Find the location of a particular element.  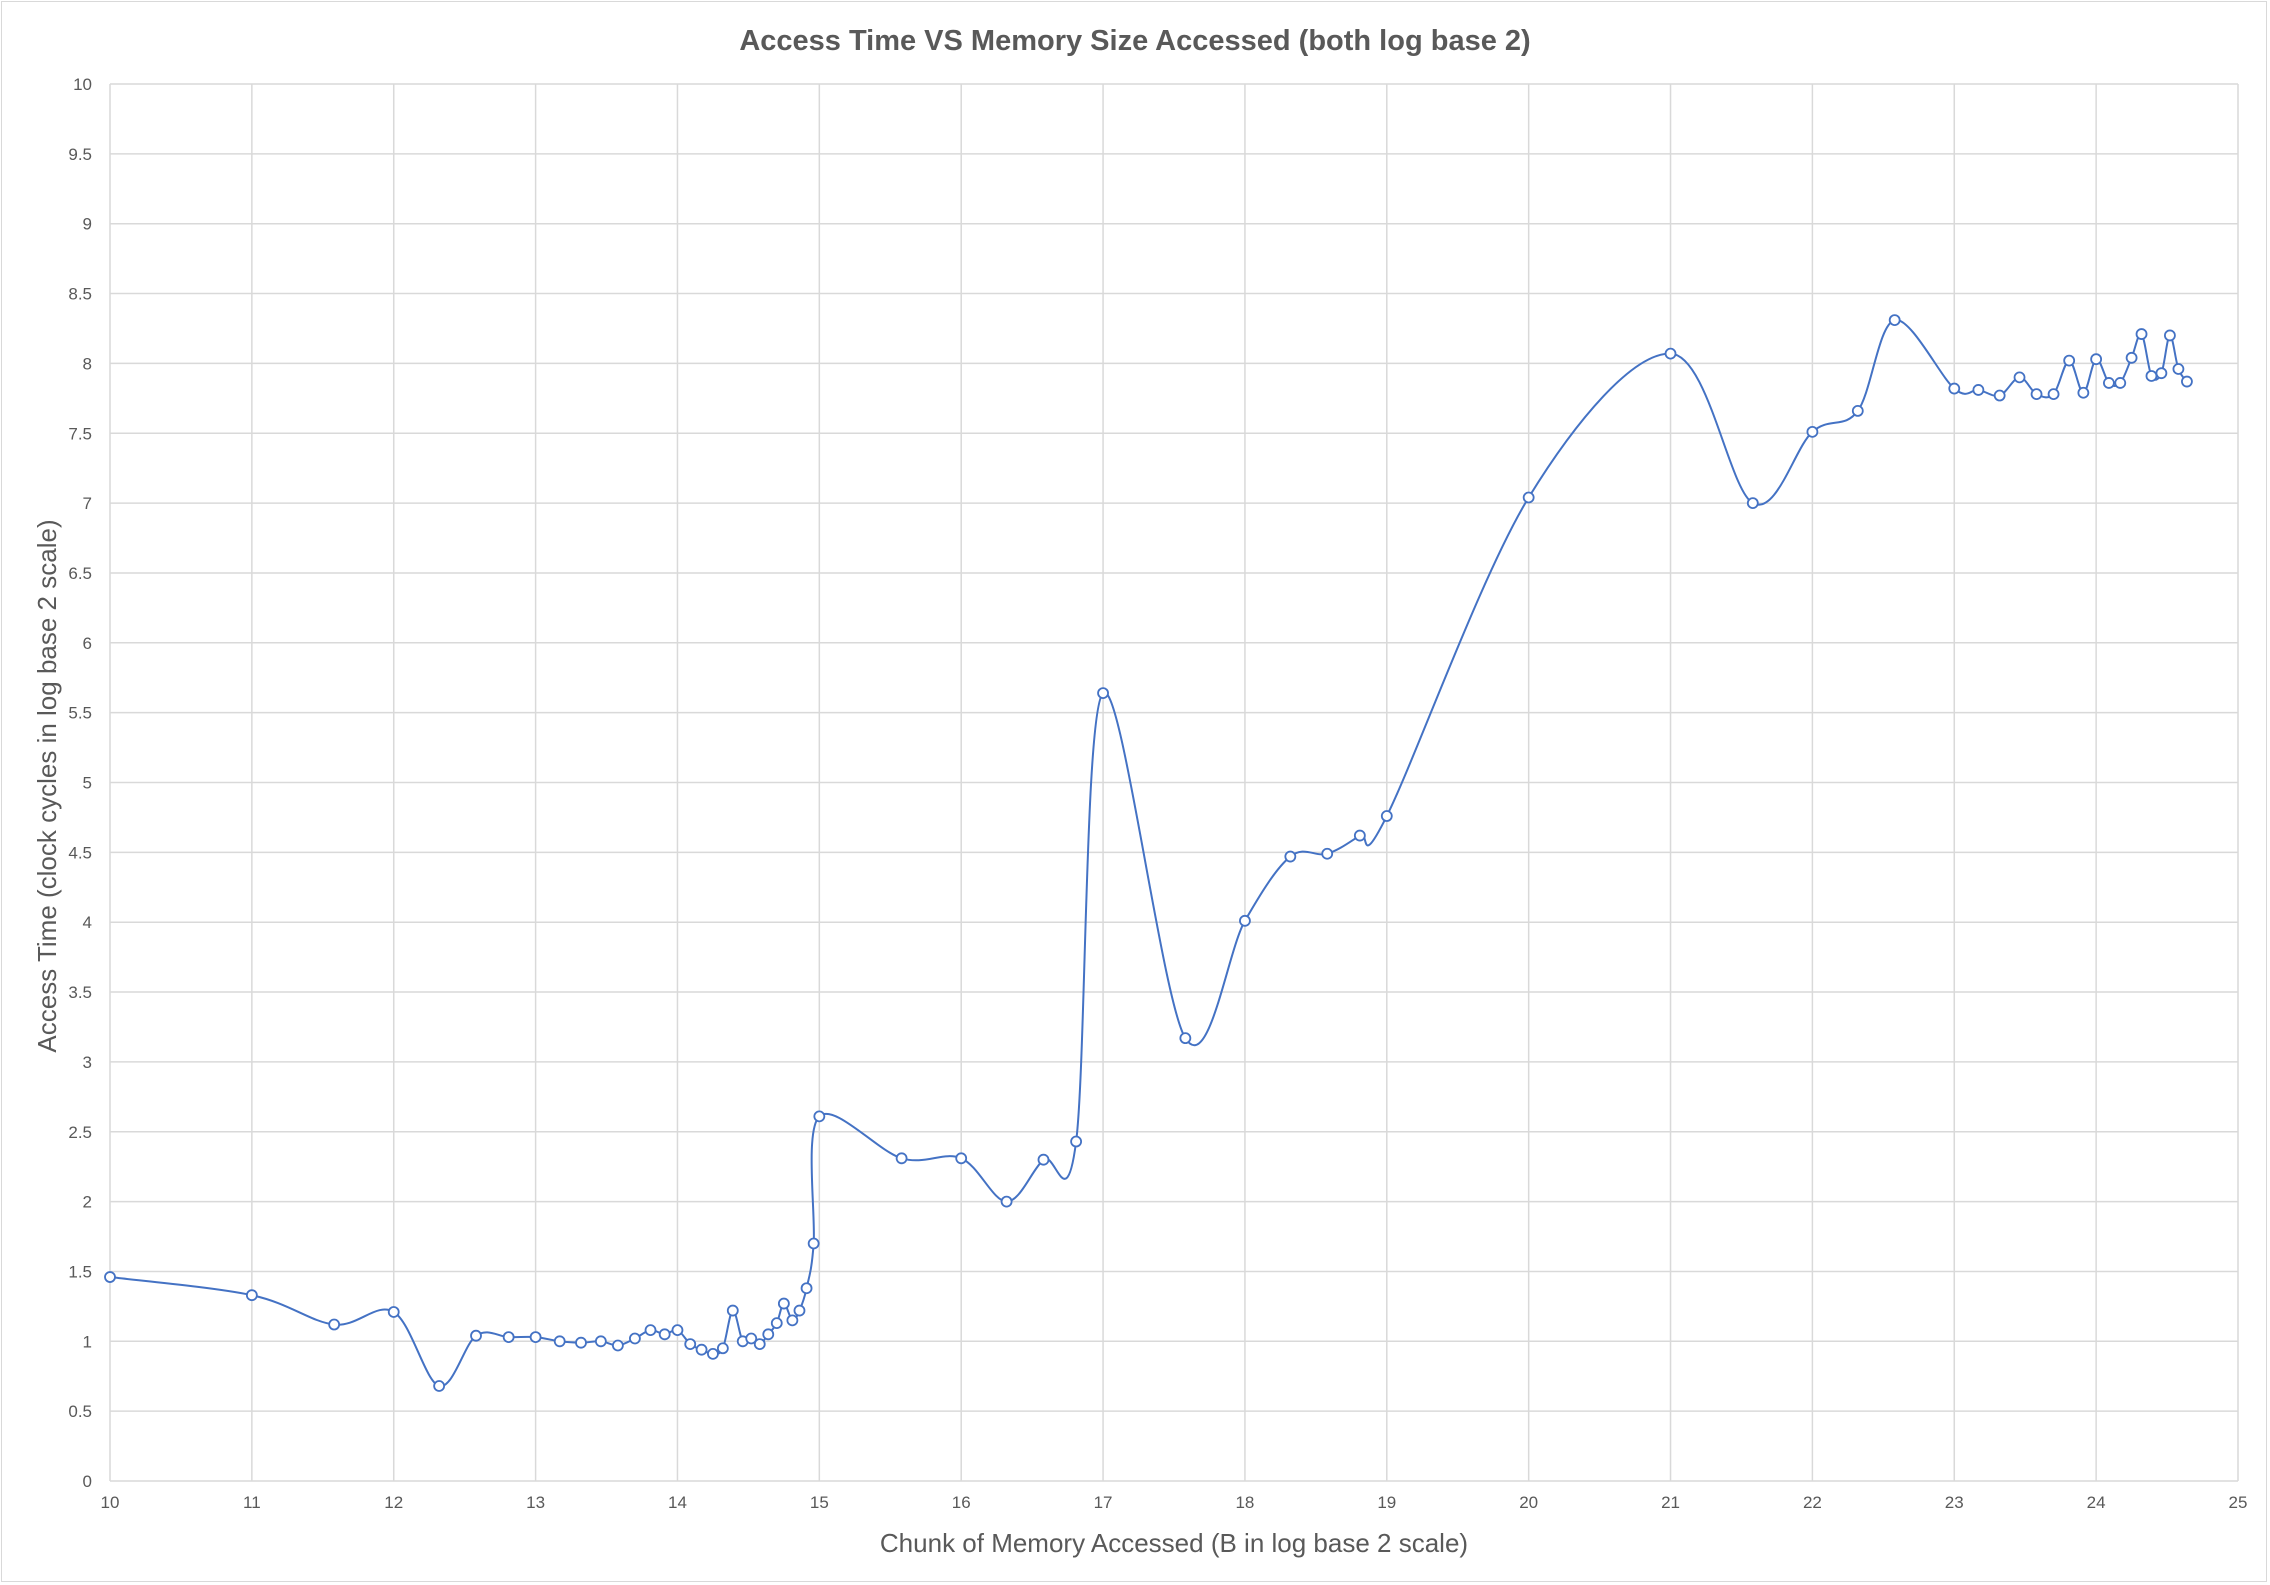

y-tick-label: 7.5 is located at coordinates (80, 433).